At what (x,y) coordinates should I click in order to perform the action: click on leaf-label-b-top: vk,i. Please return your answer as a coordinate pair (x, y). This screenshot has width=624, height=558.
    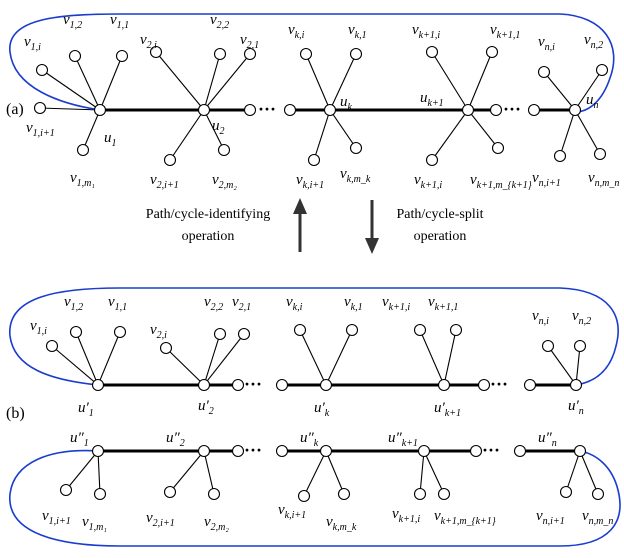
    Looking at the image, I should click on (294, 303).